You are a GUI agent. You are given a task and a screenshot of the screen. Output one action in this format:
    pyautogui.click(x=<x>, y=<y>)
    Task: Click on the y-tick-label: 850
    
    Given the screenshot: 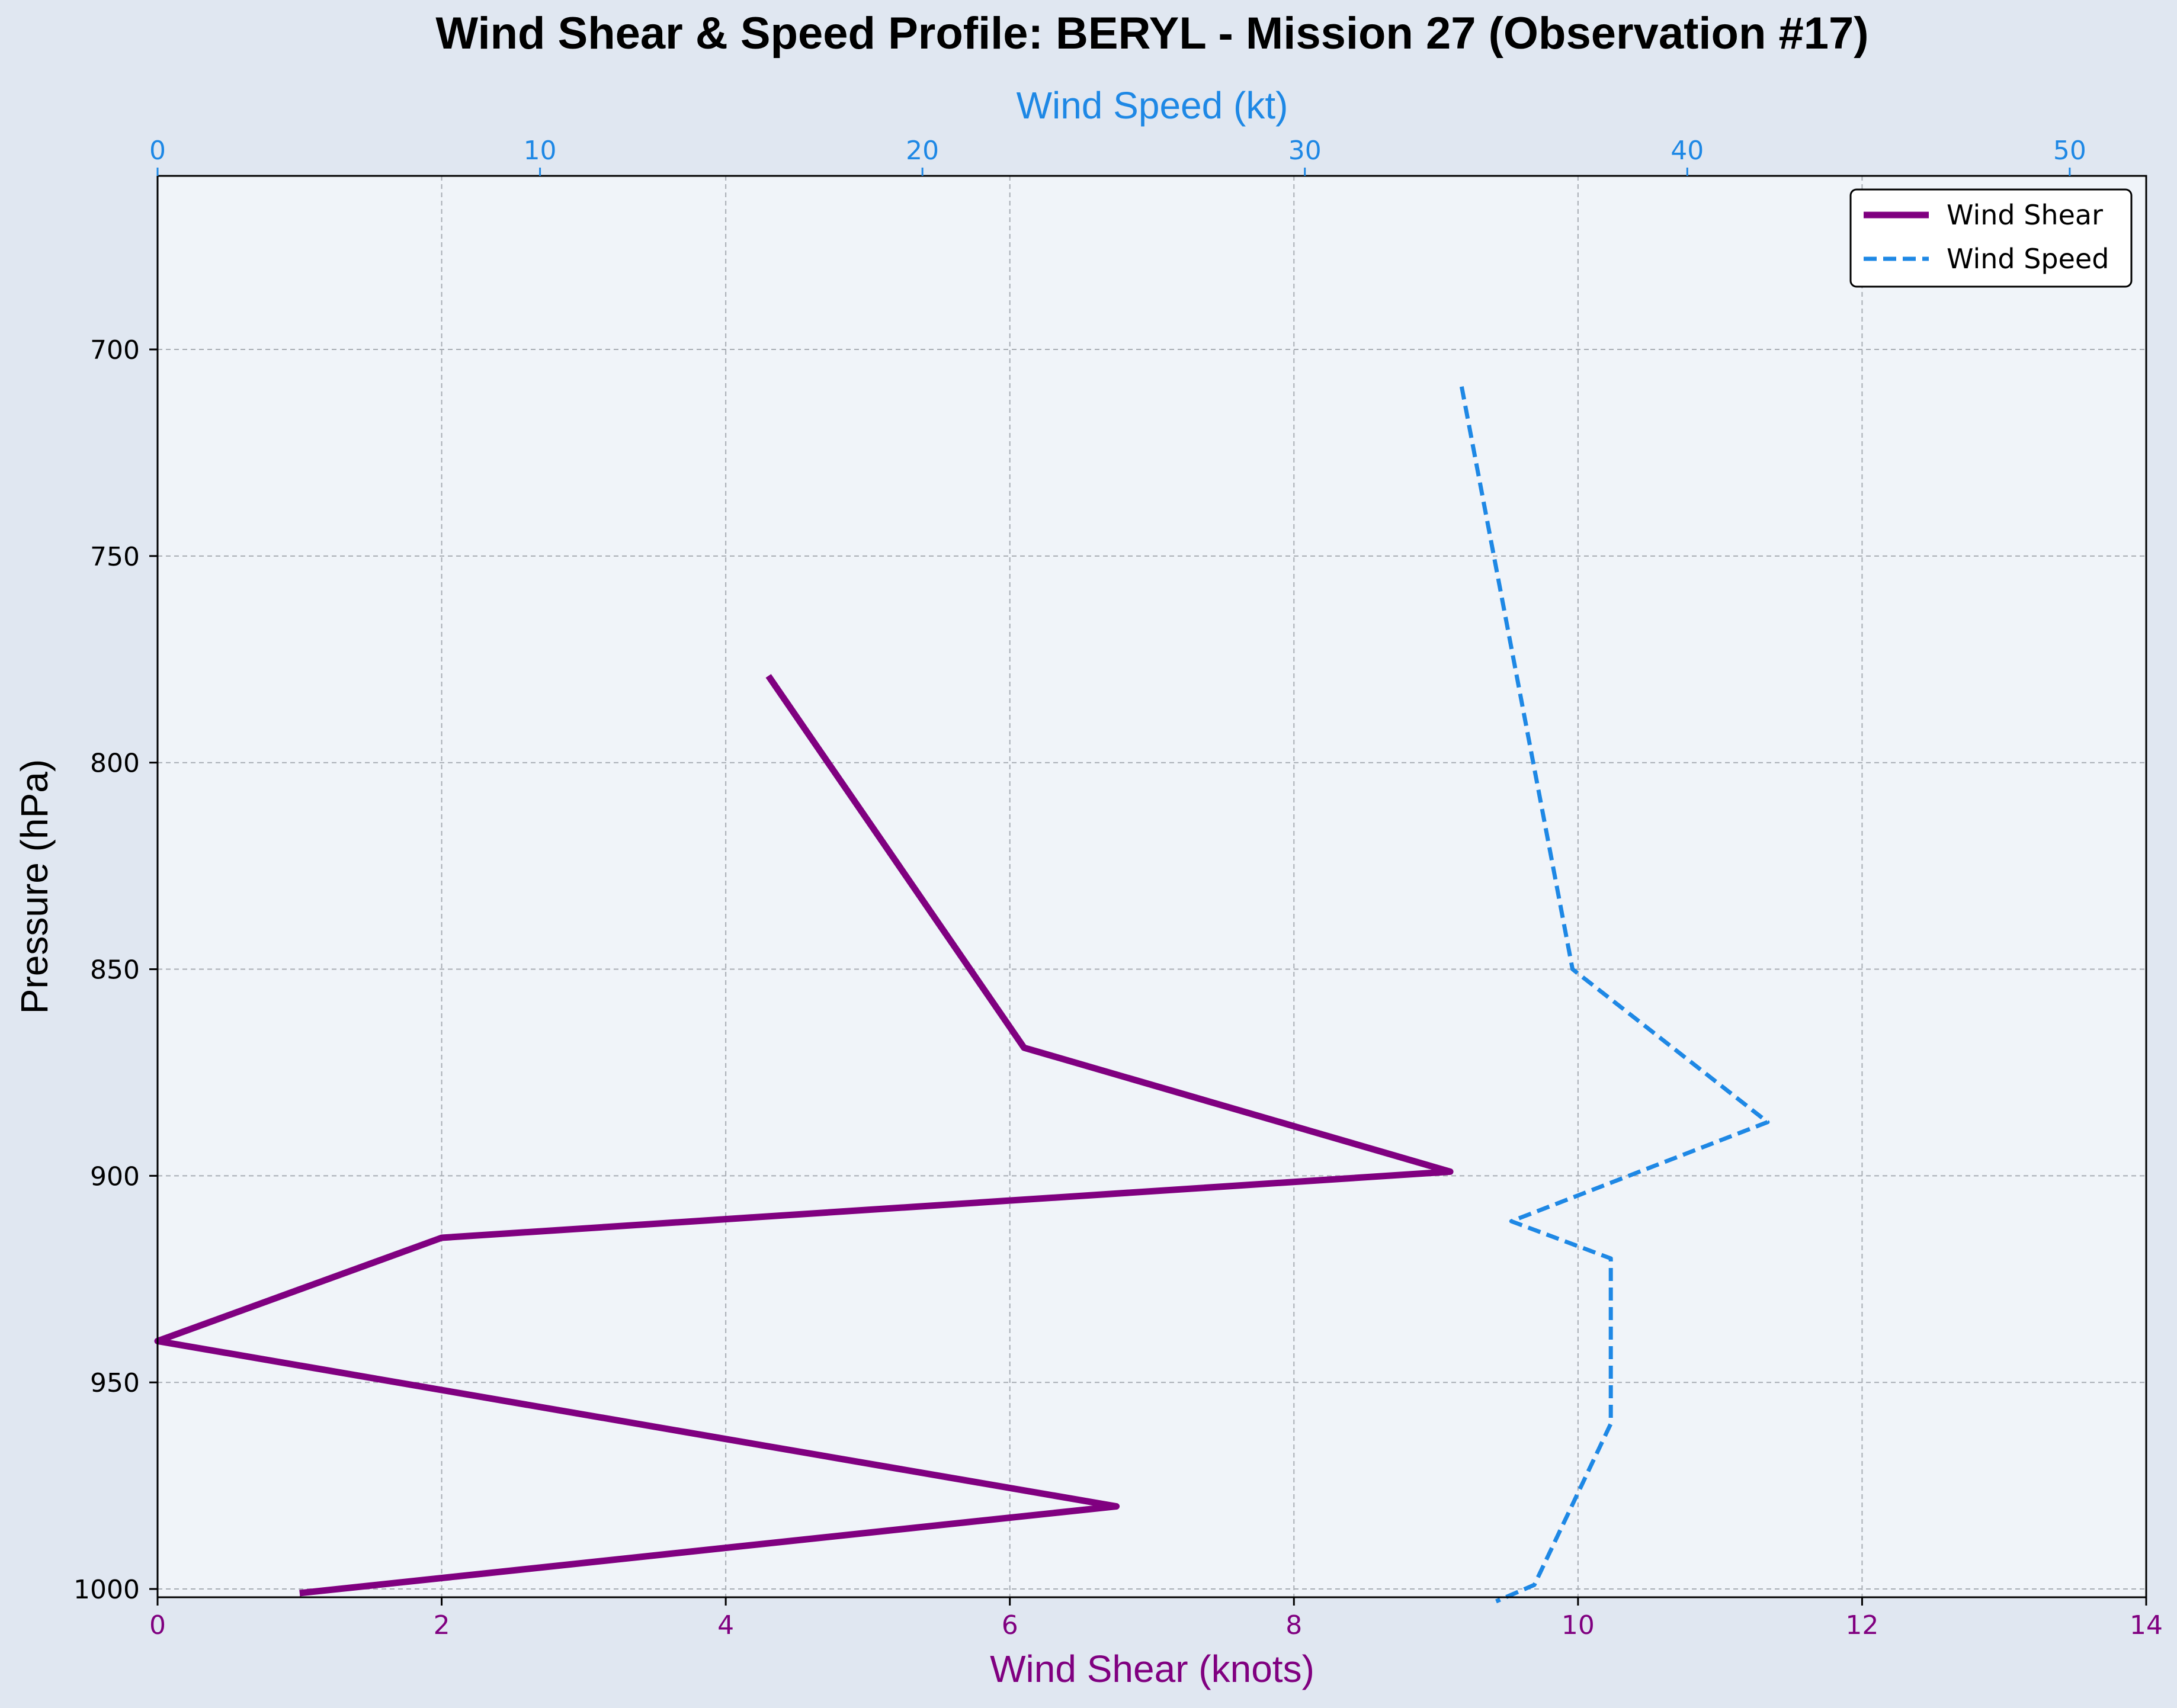 What is the action you would take?
    pyautogui.click(x=115, y=970)
    